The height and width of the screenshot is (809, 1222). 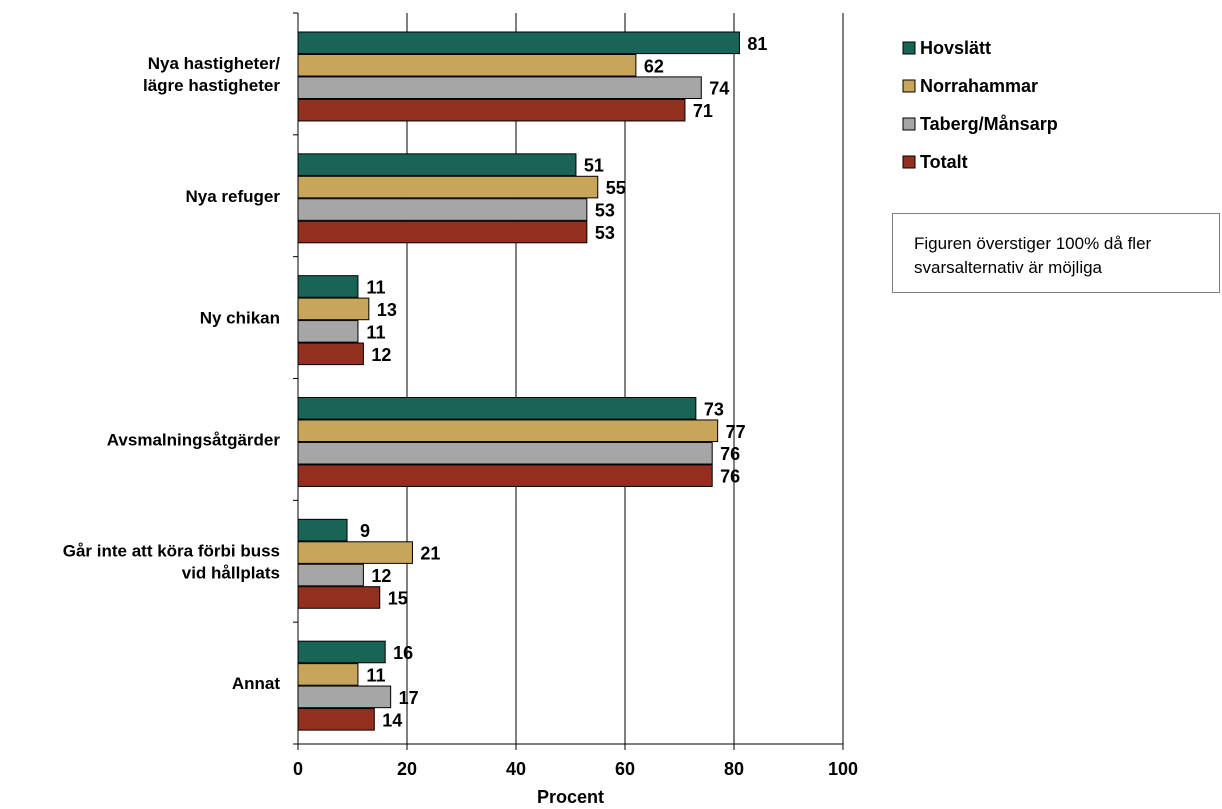 What do you see at coordinates (714, 409) in the screenshot?
I see `data-label: 73` at bounding box center [714, 409].